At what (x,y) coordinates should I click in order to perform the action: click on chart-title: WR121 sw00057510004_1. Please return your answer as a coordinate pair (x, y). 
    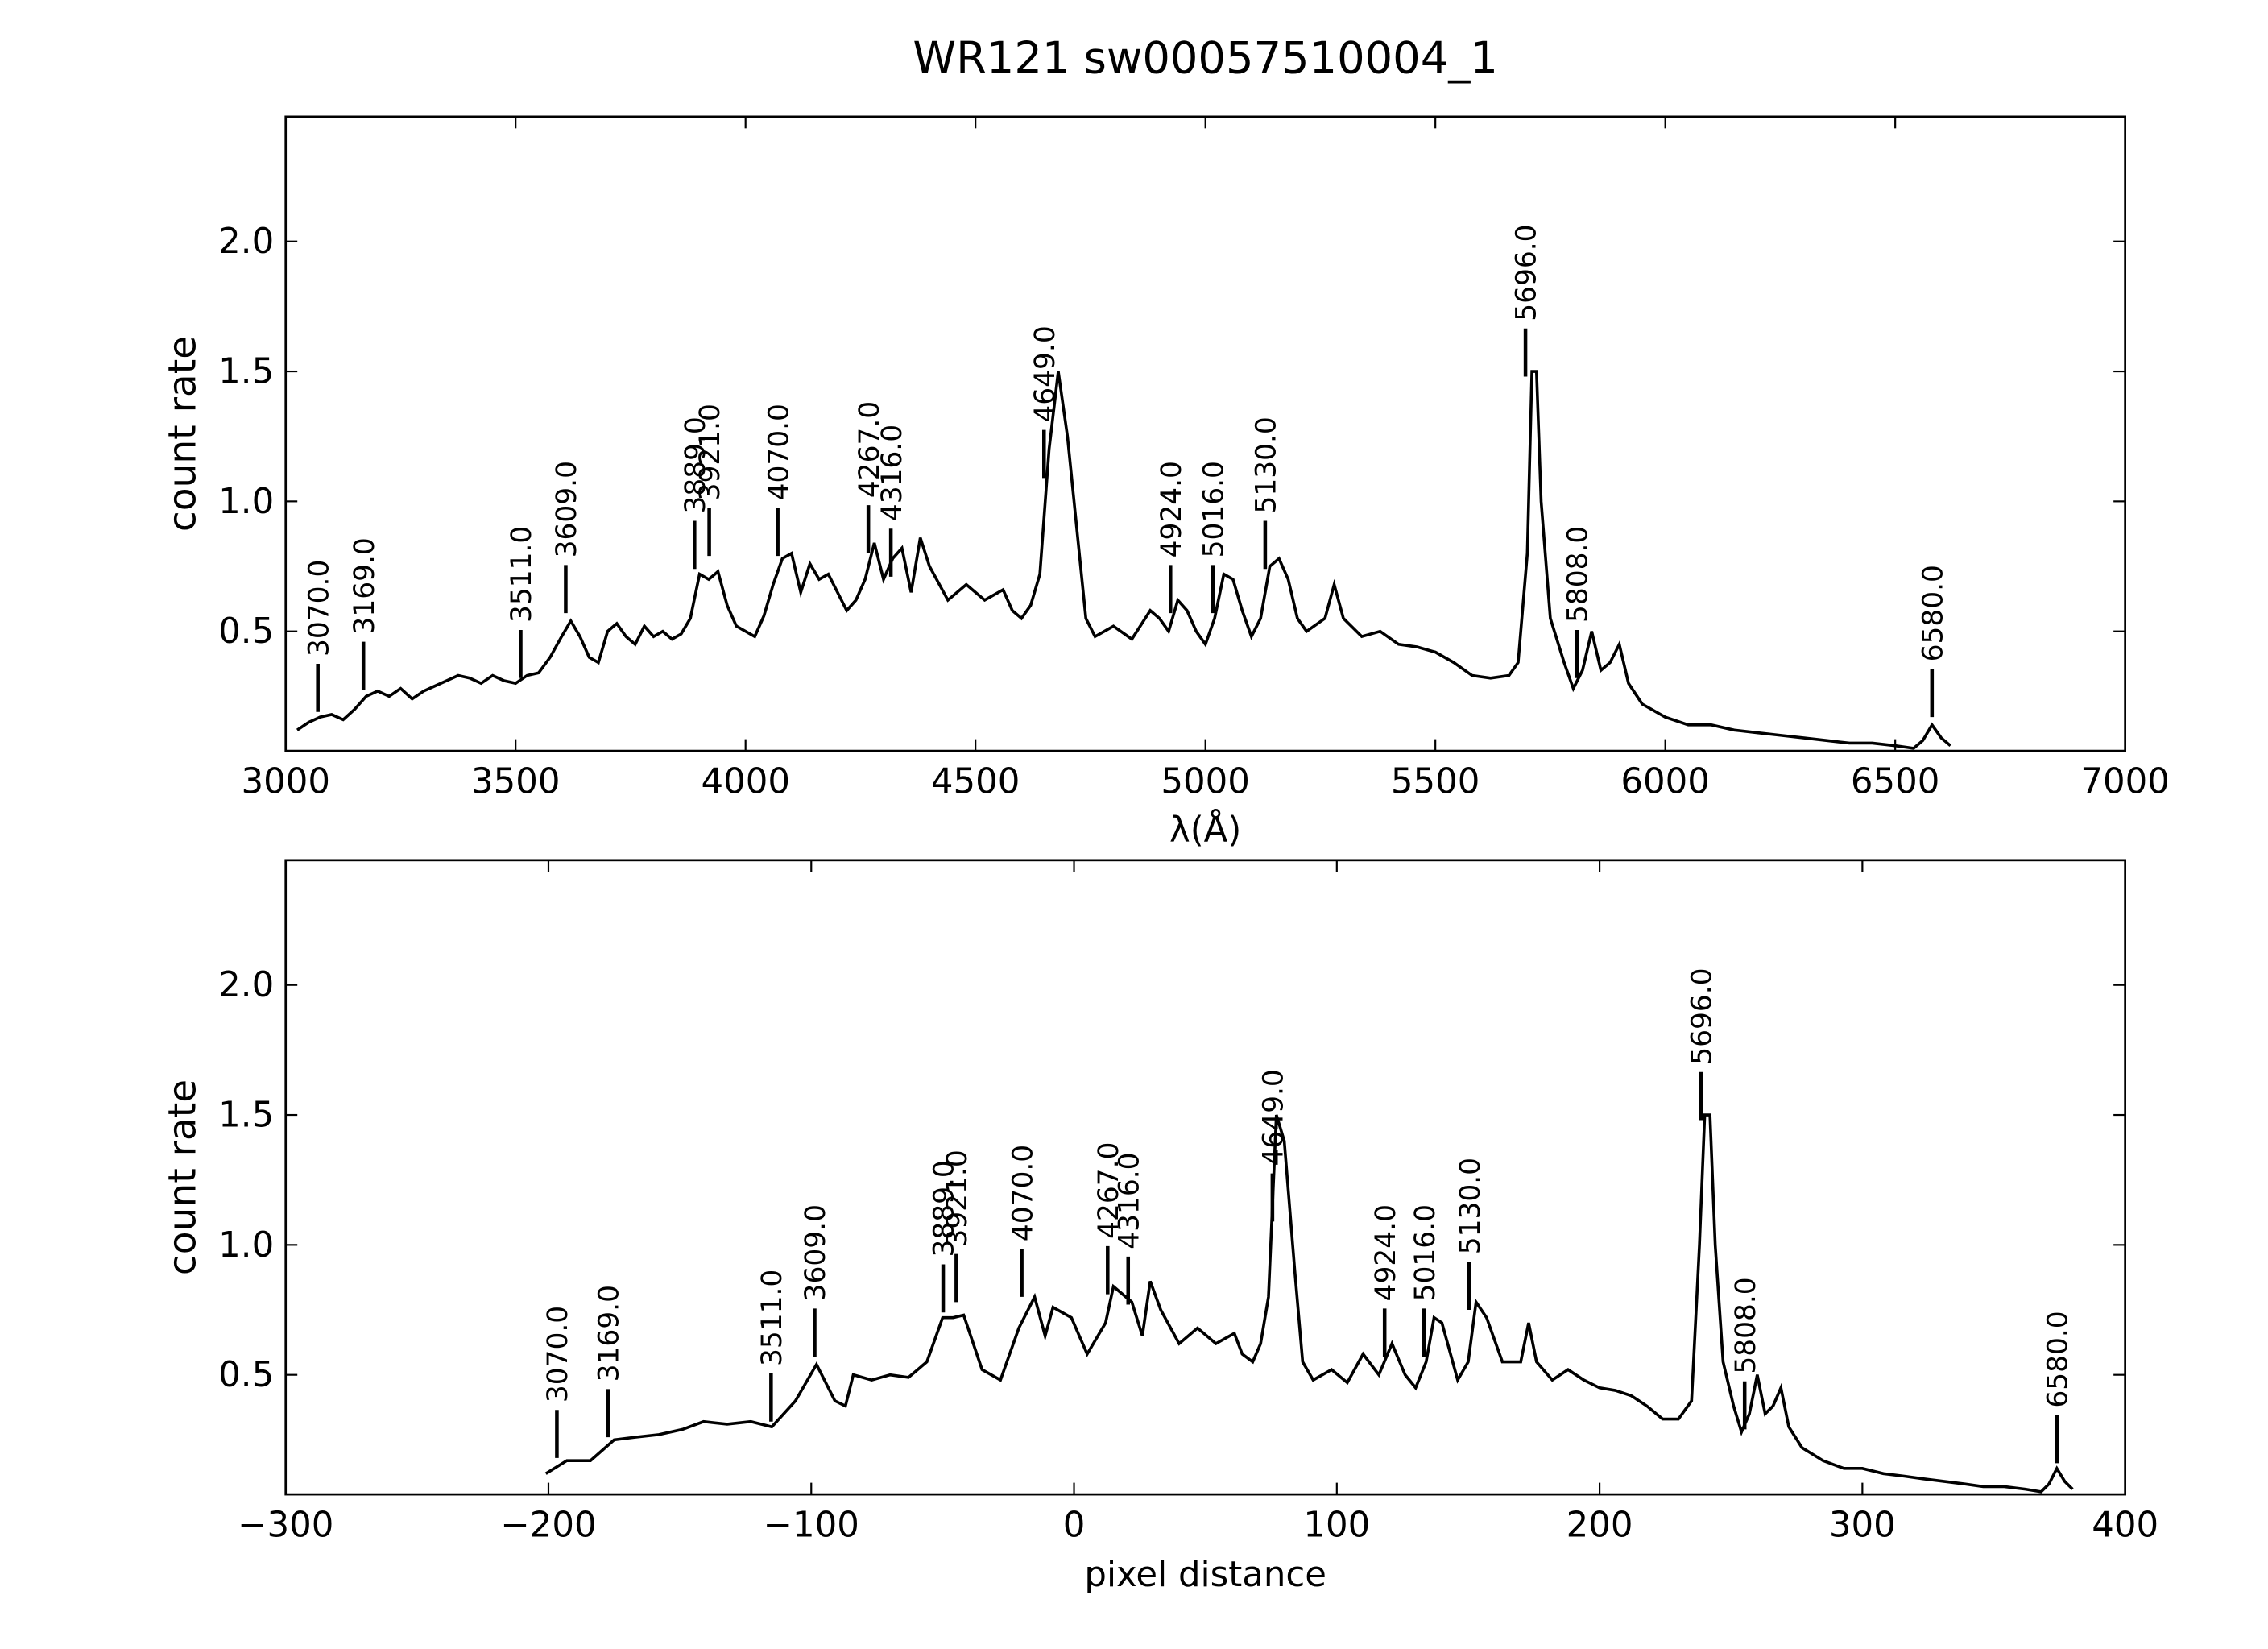
    Looking at the image, I should click on (1205, 58).